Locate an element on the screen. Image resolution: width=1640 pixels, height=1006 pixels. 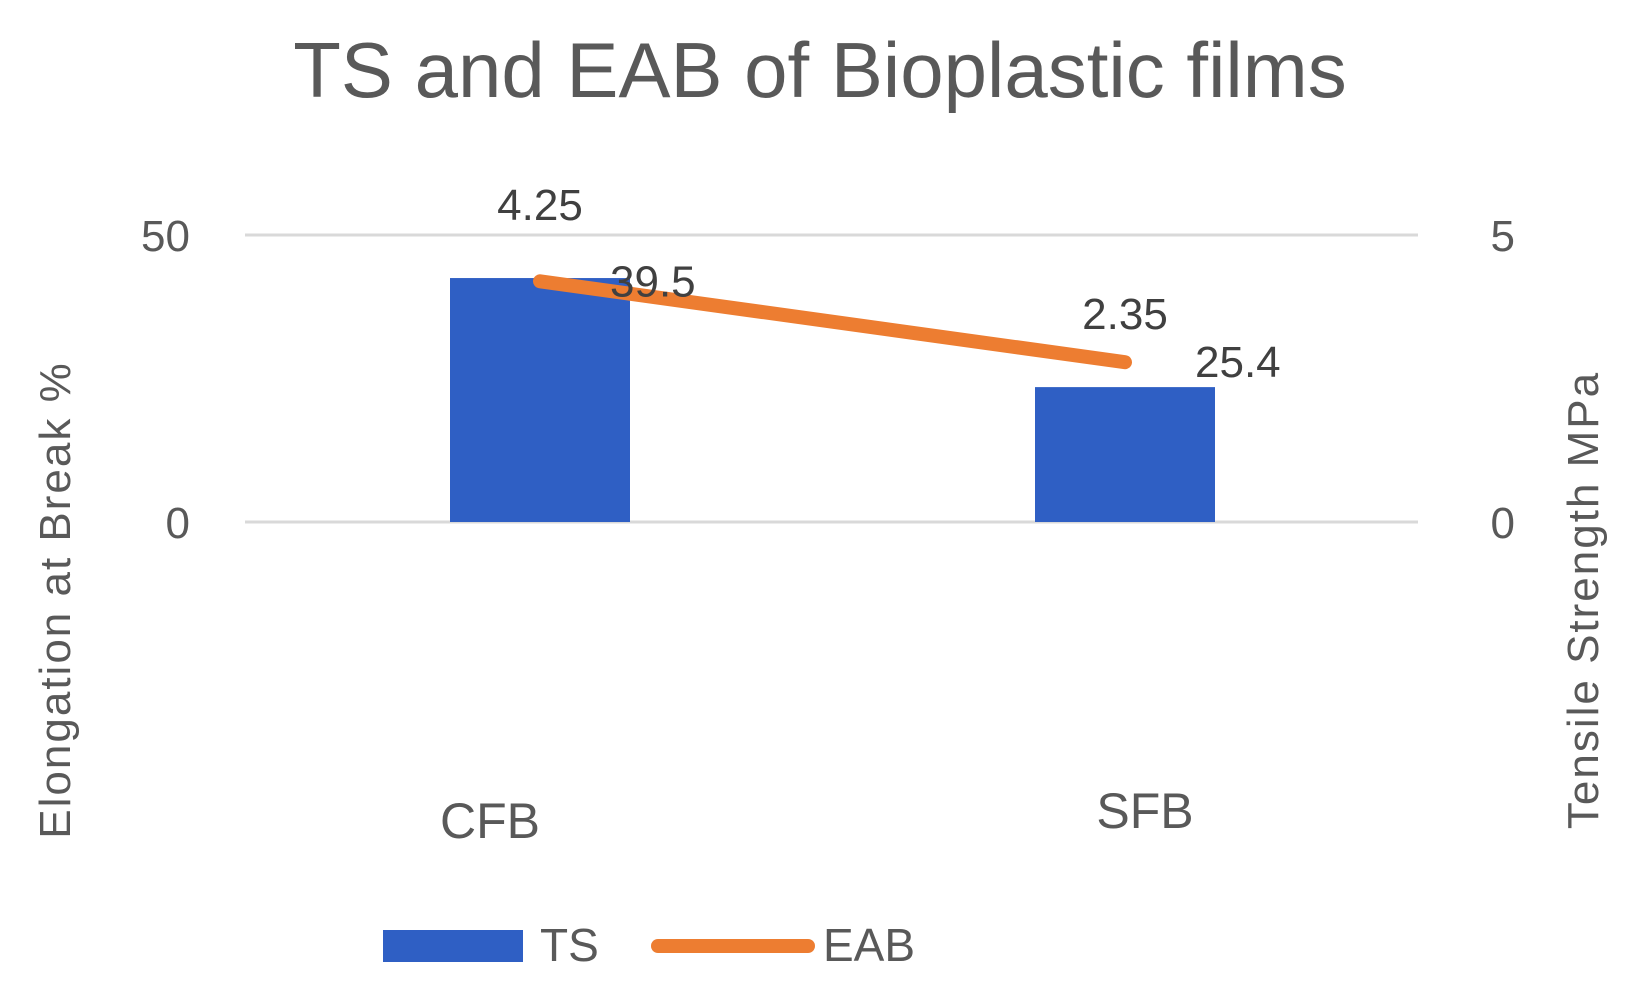
legend-label-eab: EAB is located at coordinates (869, 945).